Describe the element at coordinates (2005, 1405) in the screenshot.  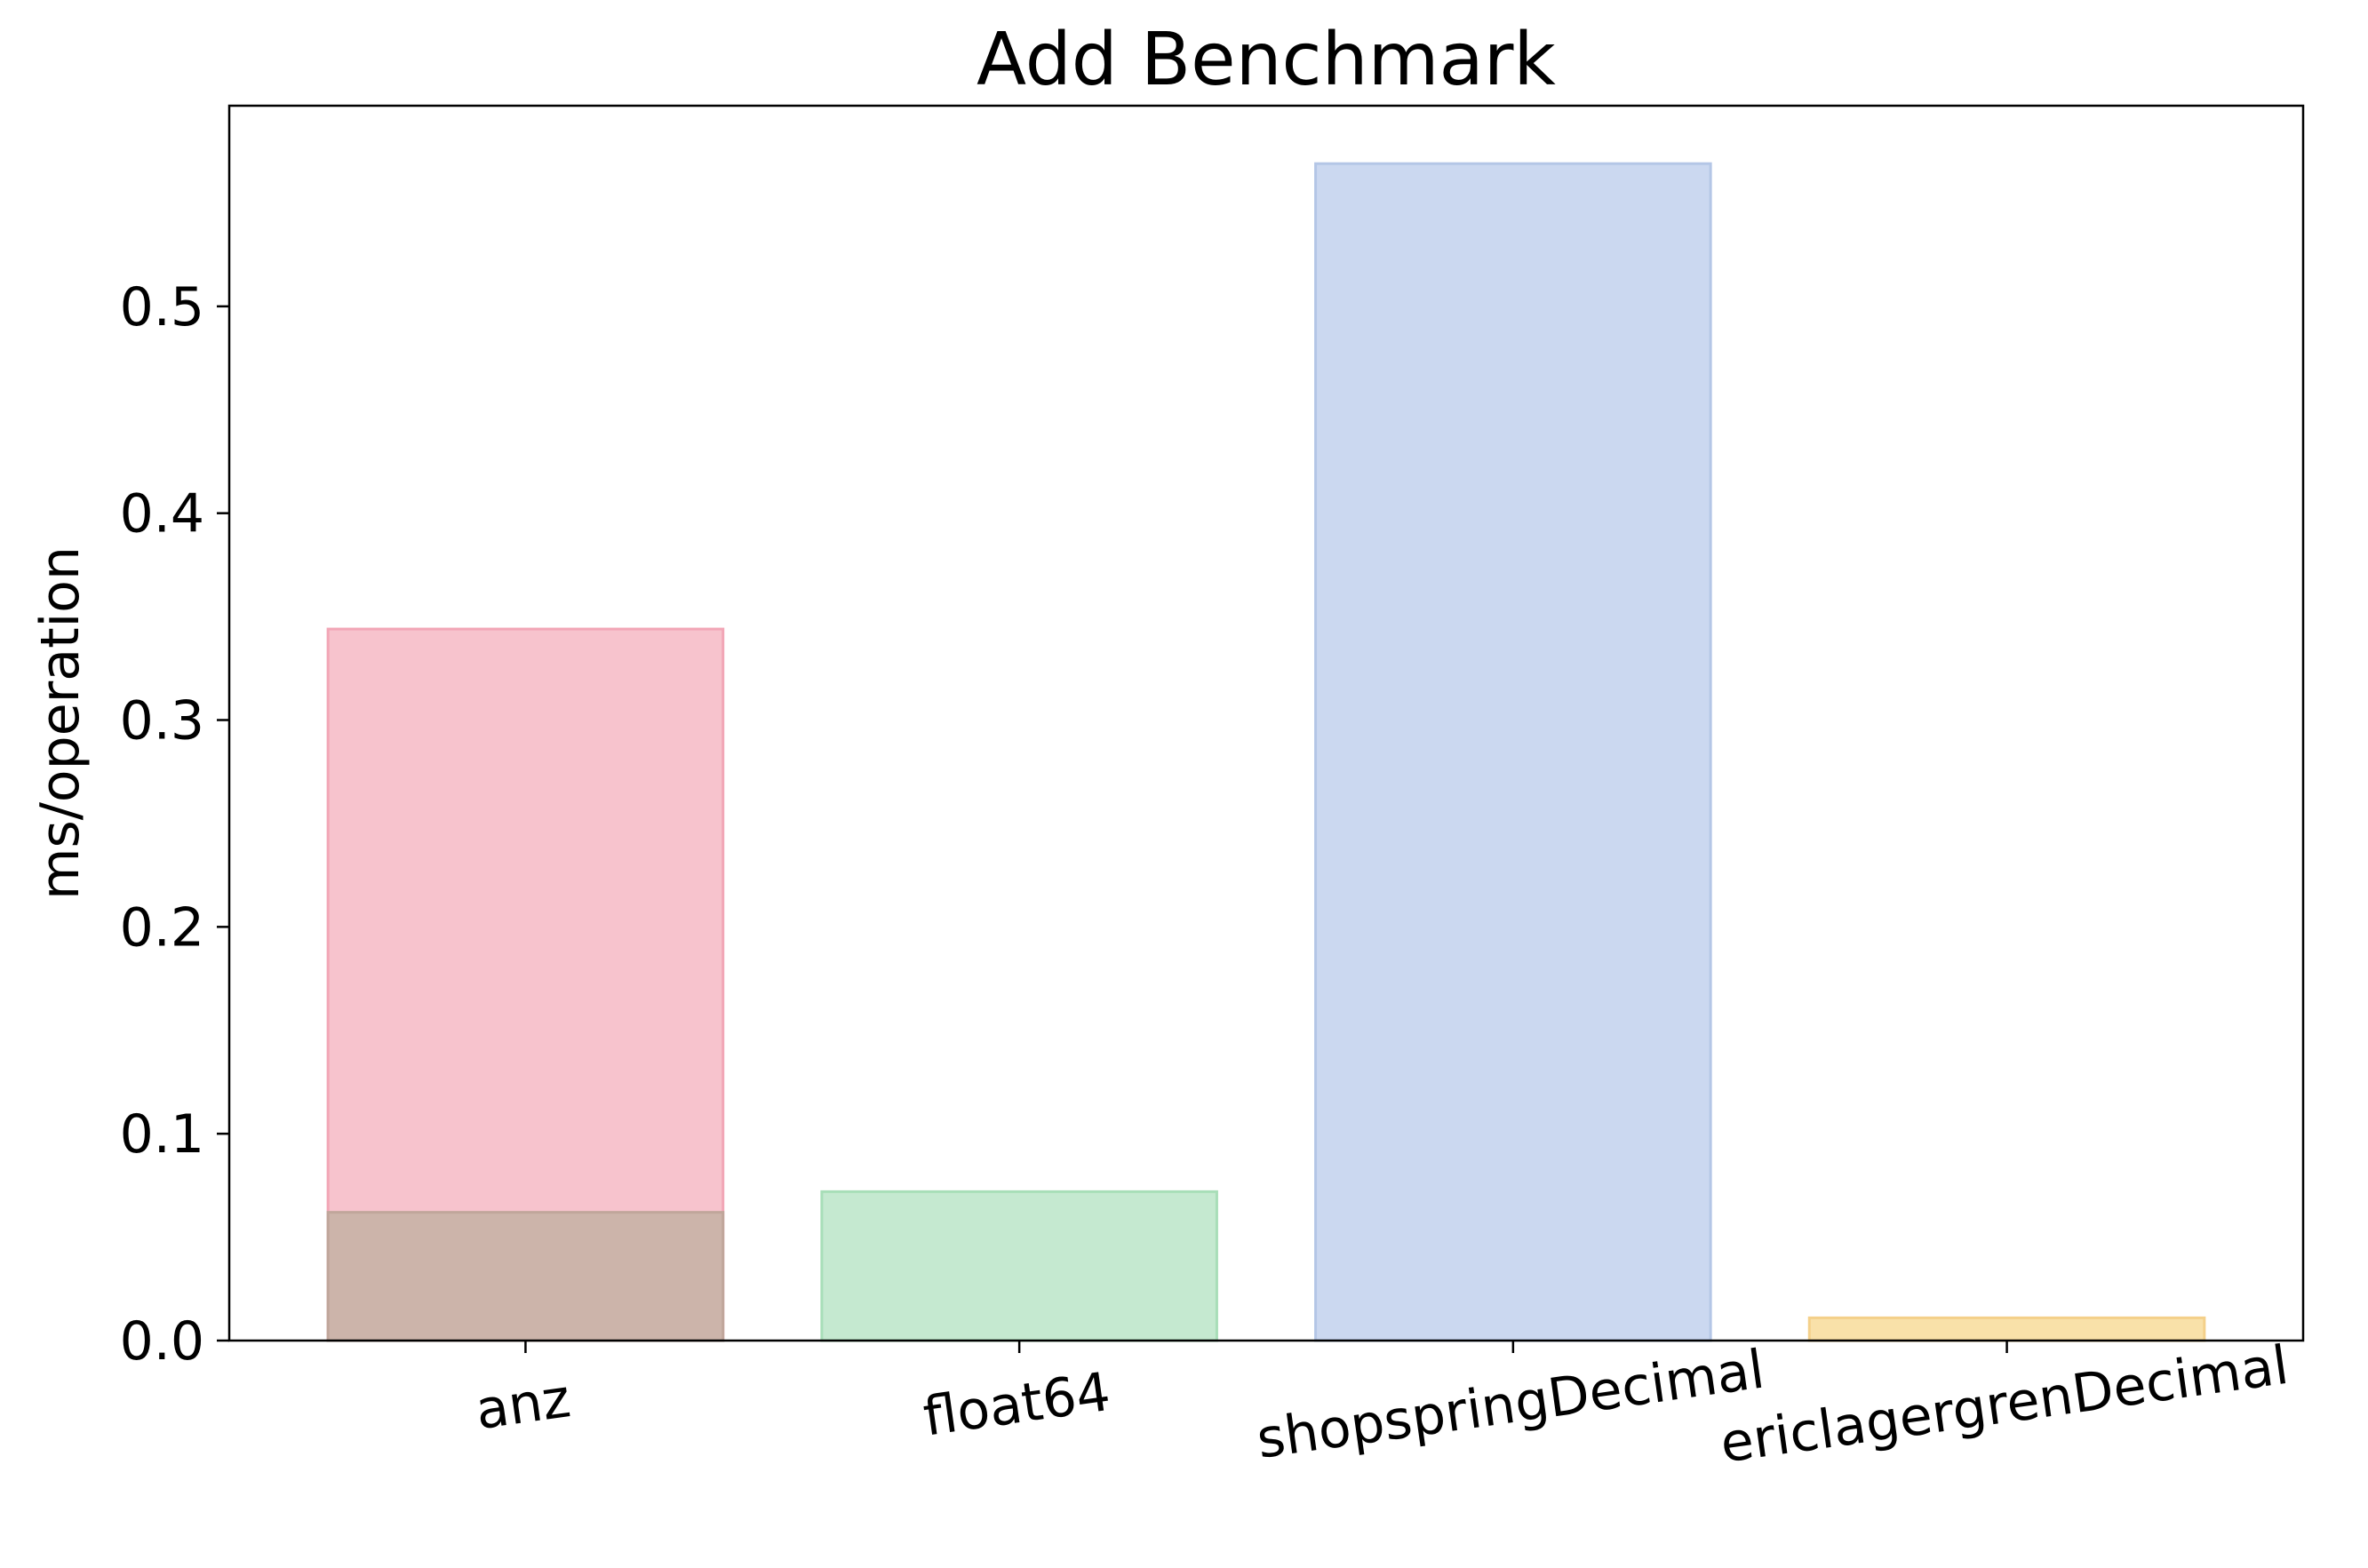
I see `x-tick-label: ericlagergrenDecimal` at that location.